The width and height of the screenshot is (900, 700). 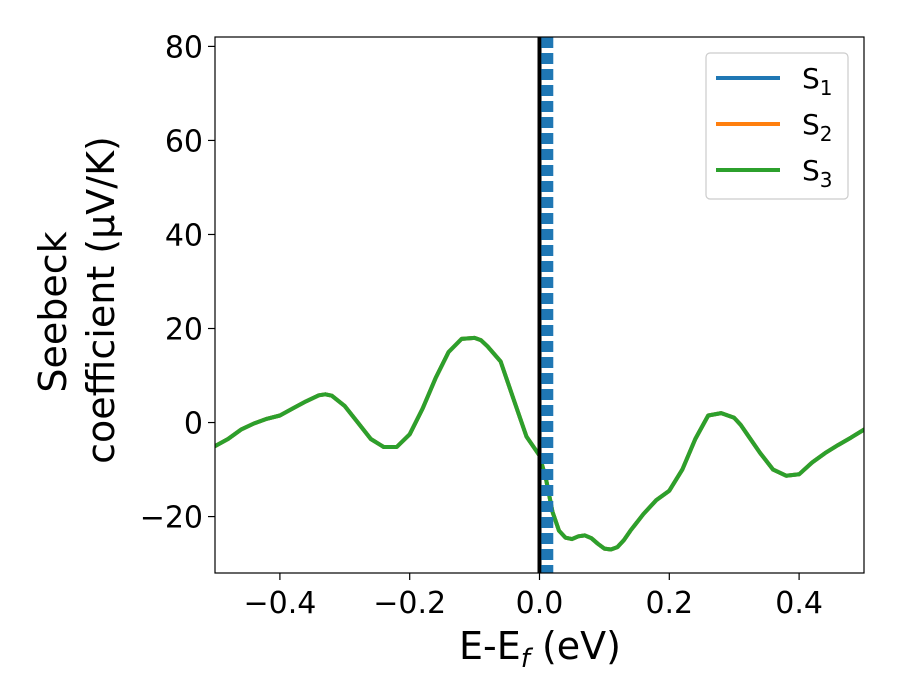 What do you see at coordinates (177, 283) in the screenshot?
I see `y-axis-ticks: −20 0 20 40 60 80` at bounding box center [177, 283].